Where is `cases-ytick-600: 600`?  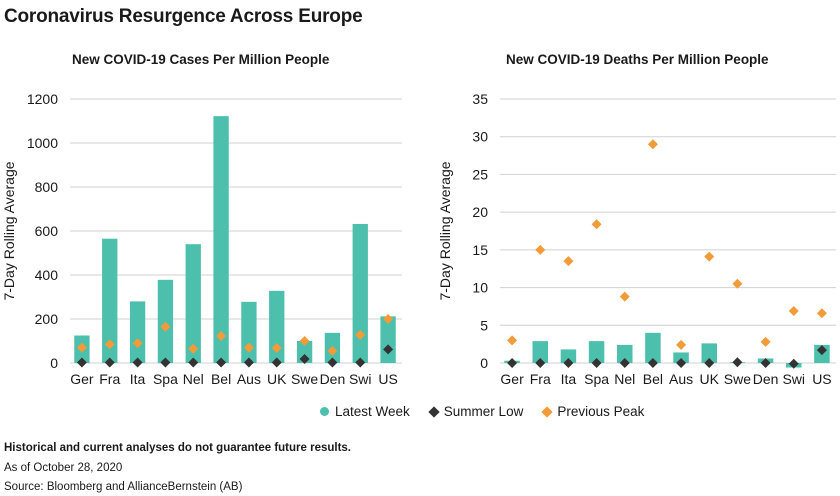
cases-ytick-600: 600 is located at coordinates (47, 231).